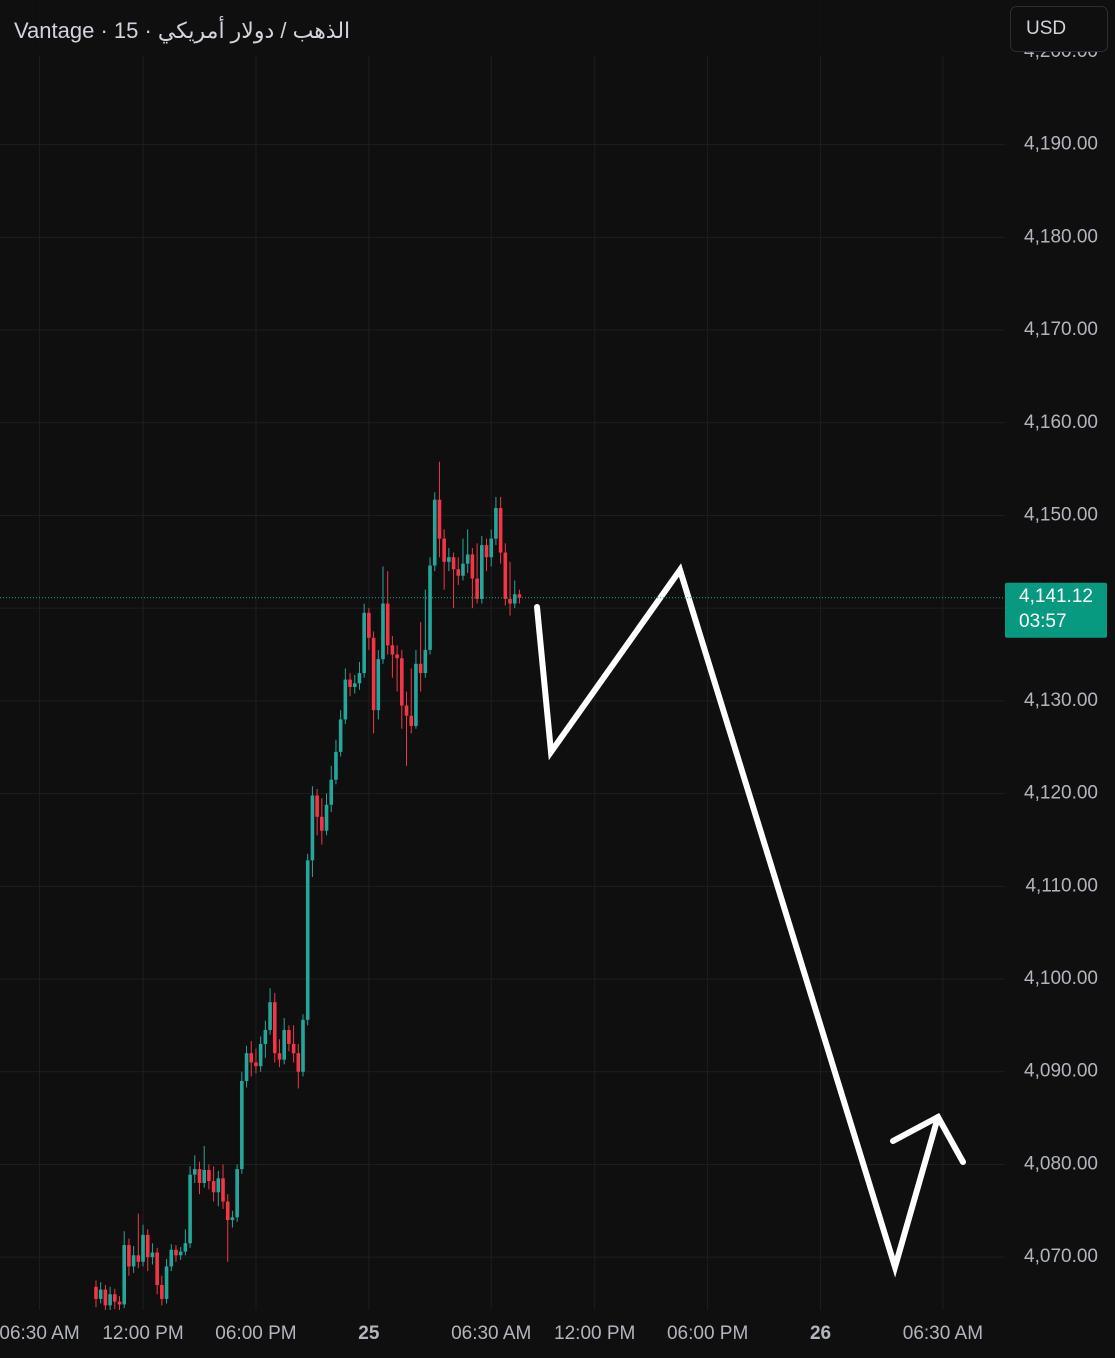 The image size is (1115, 1358). What do you see at coordinates (1061, 329) in the screenshot?
I see `y-tick-label: 4,170.00` at bounding box center [1061, 329].